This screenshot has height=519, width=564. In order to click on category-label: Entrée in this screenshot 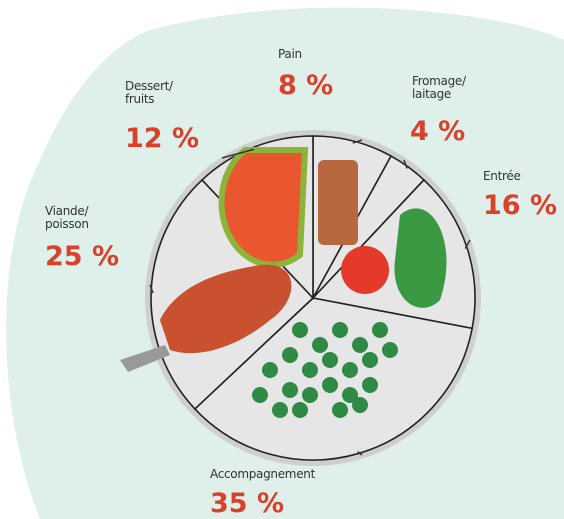, I will do `click(502, 176)`.